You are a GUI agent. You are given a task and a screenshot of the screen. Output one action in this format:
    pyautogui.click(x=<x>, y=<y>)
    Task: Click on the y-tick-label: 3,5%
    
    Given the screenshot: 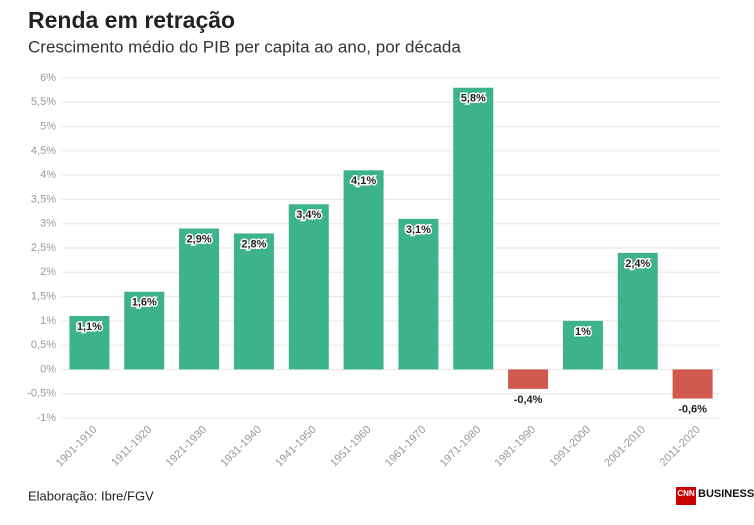 What is the action you would take?
    pyautogui.click(x=43, y=199)
    